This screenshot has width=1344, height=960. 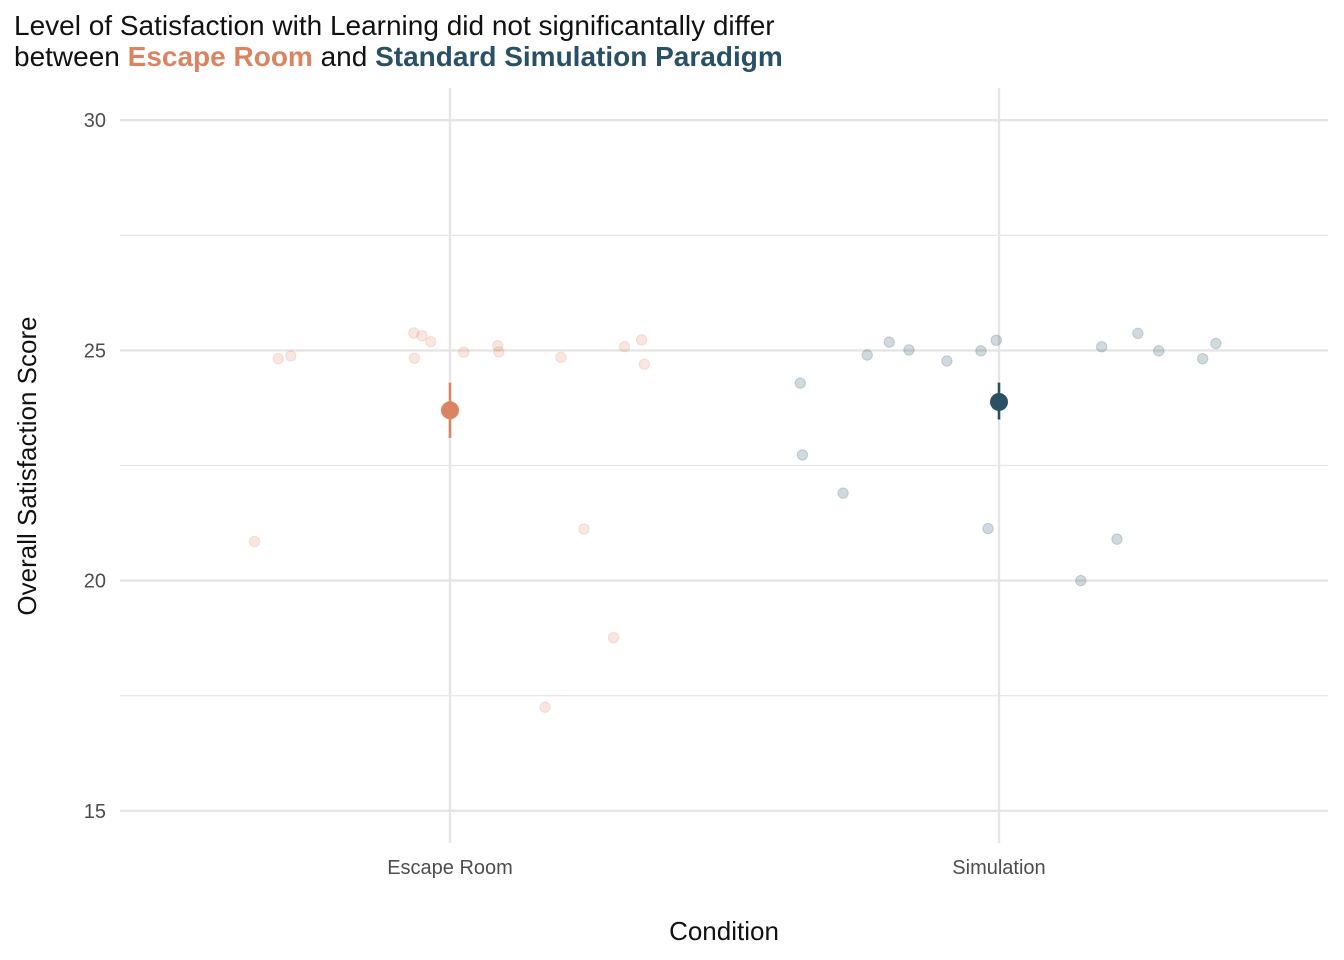 What do you see at coordinates (95, 582) in the screenshot?
I see `y-tick-label-20: 20` at bounding box center [95, 582].